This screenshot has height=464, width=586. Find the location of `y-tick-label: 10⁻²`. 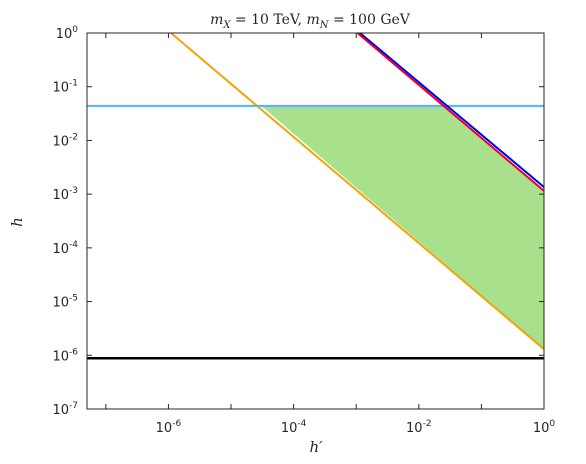

y-tick-label: 10⁻² is located at coordinates (65, 140).